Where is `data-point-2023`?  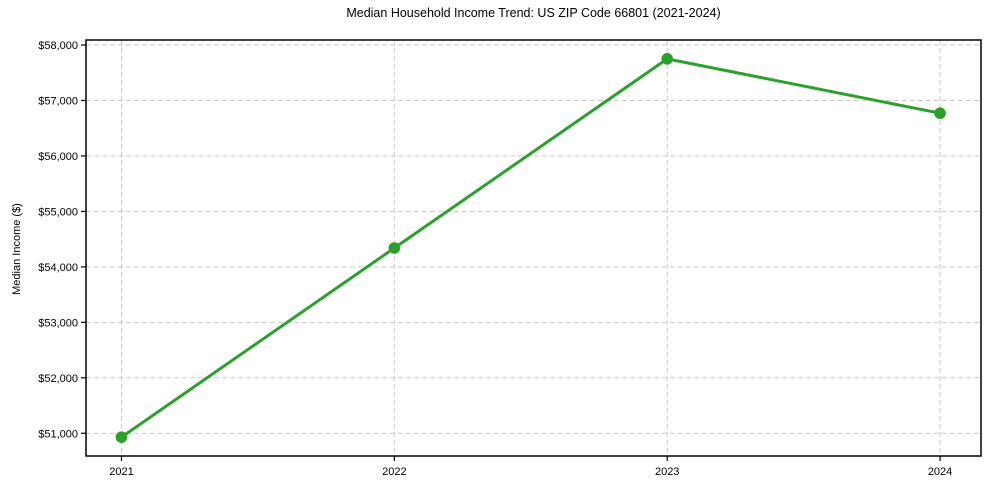 data-point-2023 is located at coordinates (667, 59).